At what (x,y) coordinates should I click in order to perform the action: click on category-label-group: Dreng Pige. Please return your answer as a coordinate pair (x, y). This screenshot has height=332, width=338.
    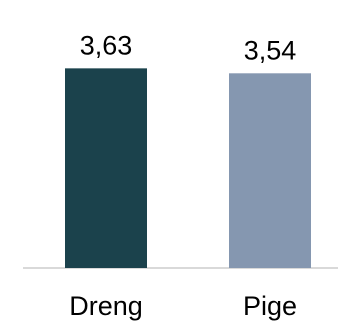
    Looking at the image, I should click on (183, 306).